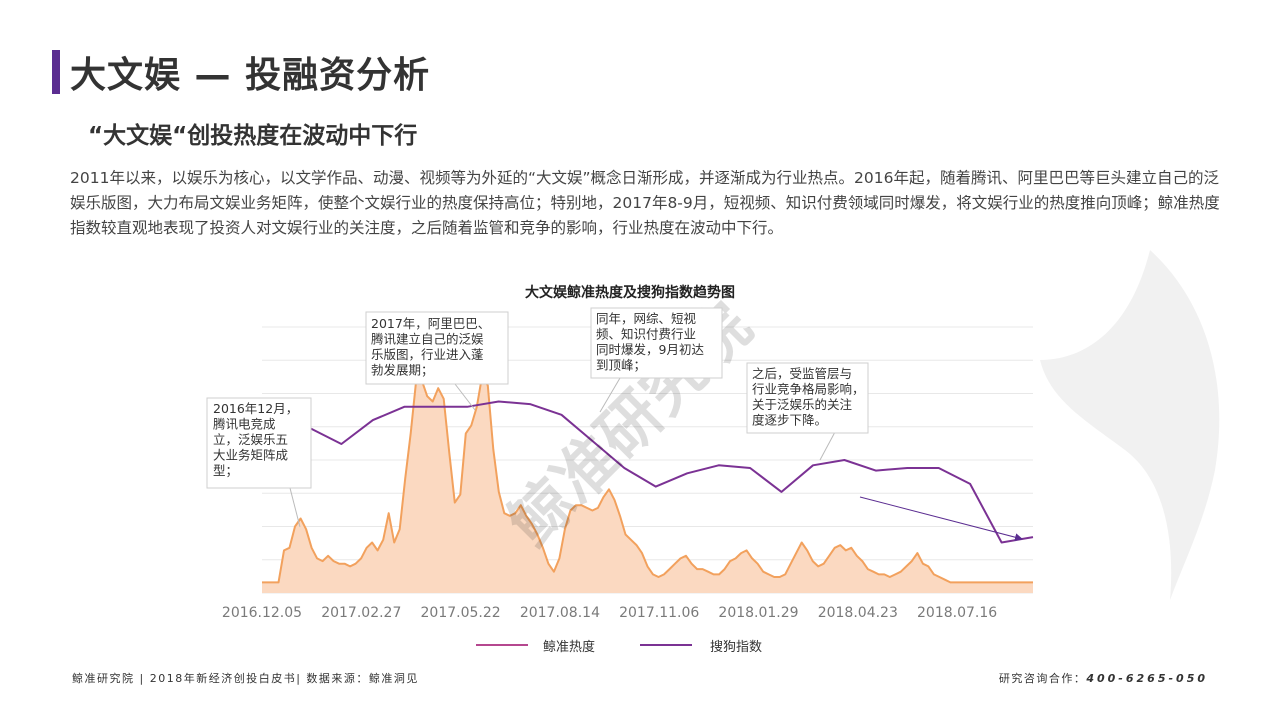 The image size is (1280, 720). Describe the element at coordinates (245, 678) in the screenshot. I see `footer-source: 鲸准研究院 | 2018年新经济创投白皮书| 数据来源：鲸准洞见` at that location.